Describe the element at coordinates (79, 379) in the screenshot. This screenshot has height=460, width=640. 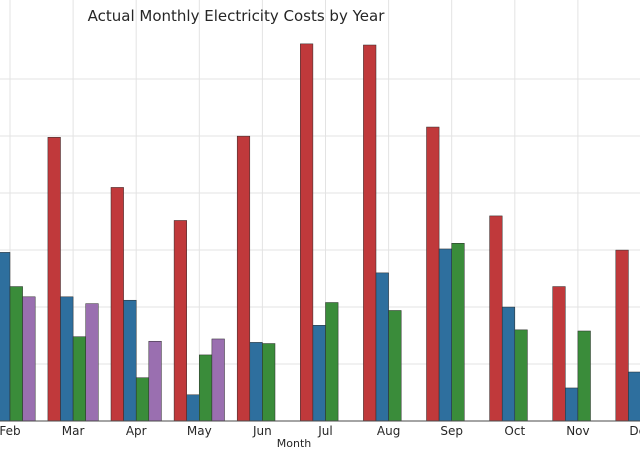
I see `bar-mar-s3` at that location.